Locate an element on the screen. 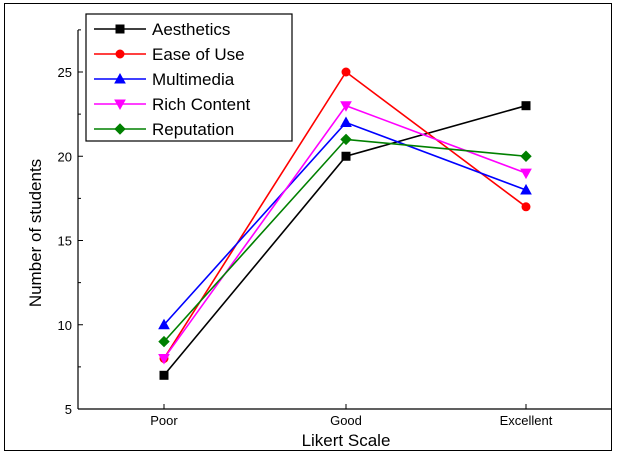 The width and height of the screenshot is (618, 458). y-tick-label: 25 is located at coordinates (65, 72).